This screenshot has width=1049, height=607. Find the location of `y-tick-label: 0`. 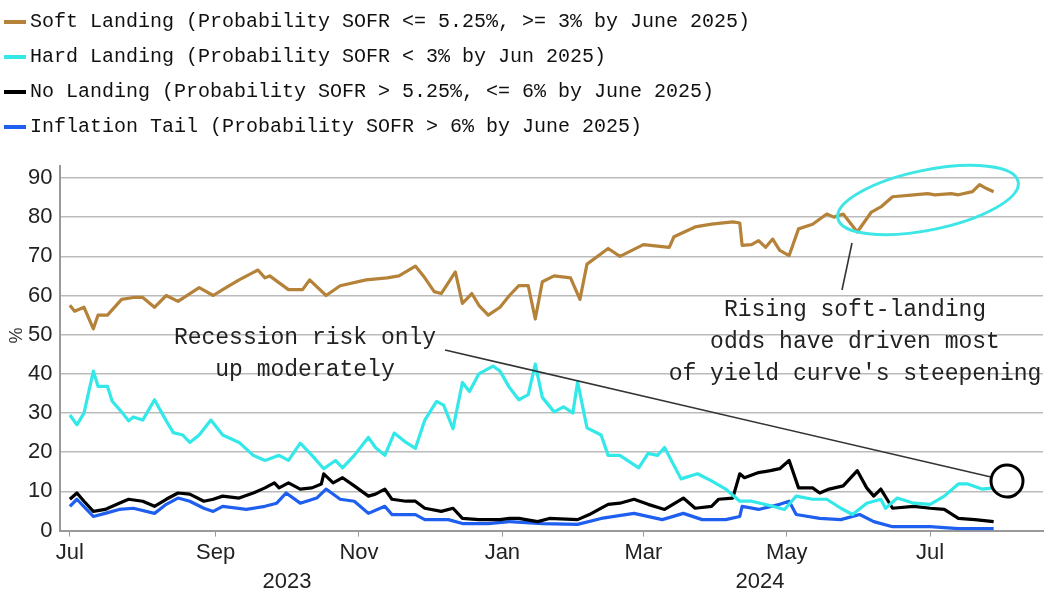

y-tick-label: 0 is located at coordinates (46, 529).